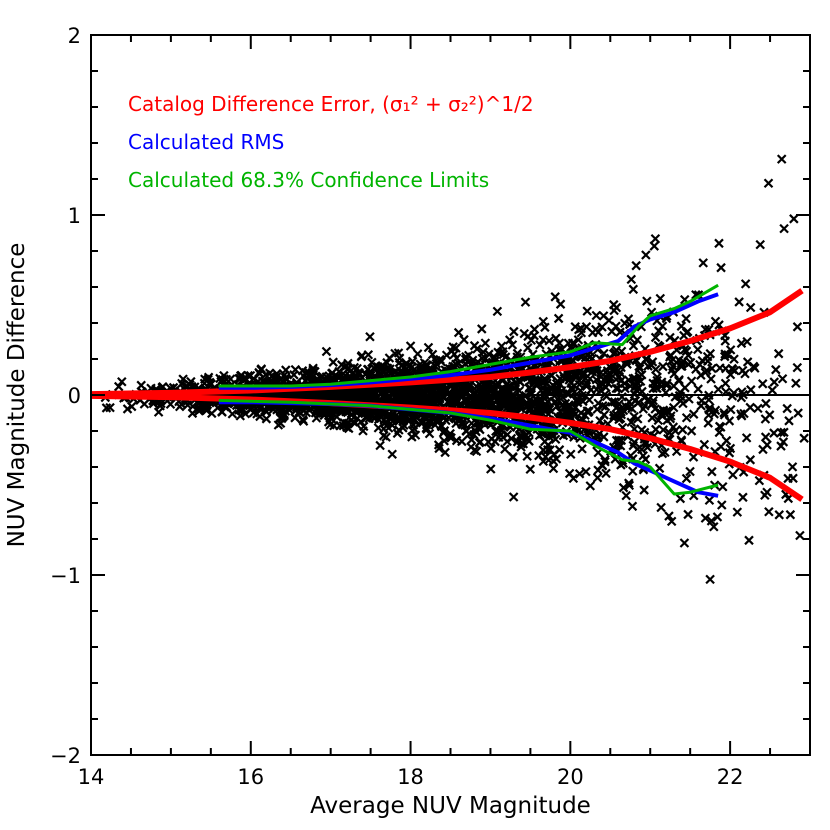 The image size is (830, 830). Describe the element at coordinates (730, 777) in the screenshot. I see `x-tick-label: 22` at that location.